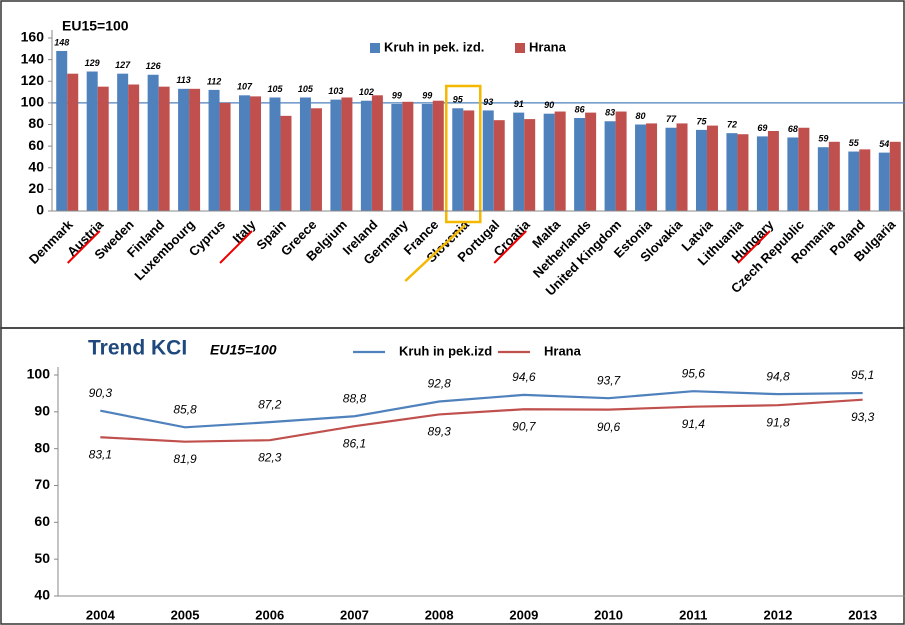 This screenshot has width=905, height=625. What do you see at coordinates (61, 42) in the screenshot?
I see `data-label: 148` at bounding box center [61, 42].